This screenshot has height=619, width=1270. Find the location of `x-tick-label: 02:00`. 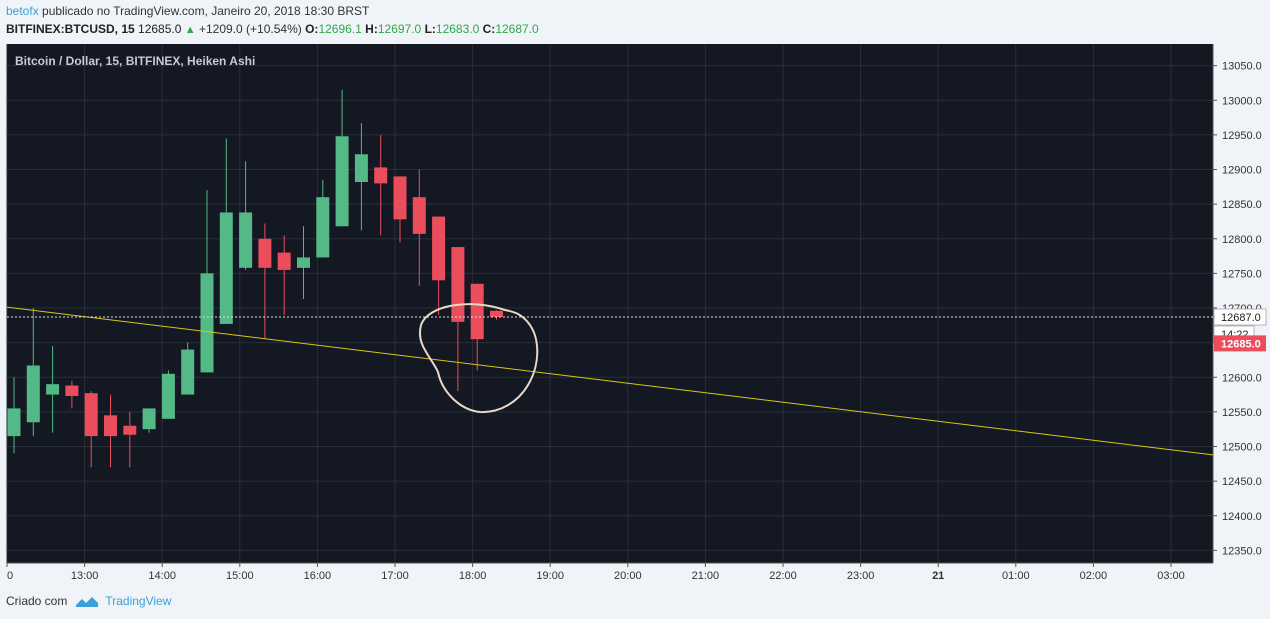

x-tick-label: 02:00 is located at coordinates (1094, 576).